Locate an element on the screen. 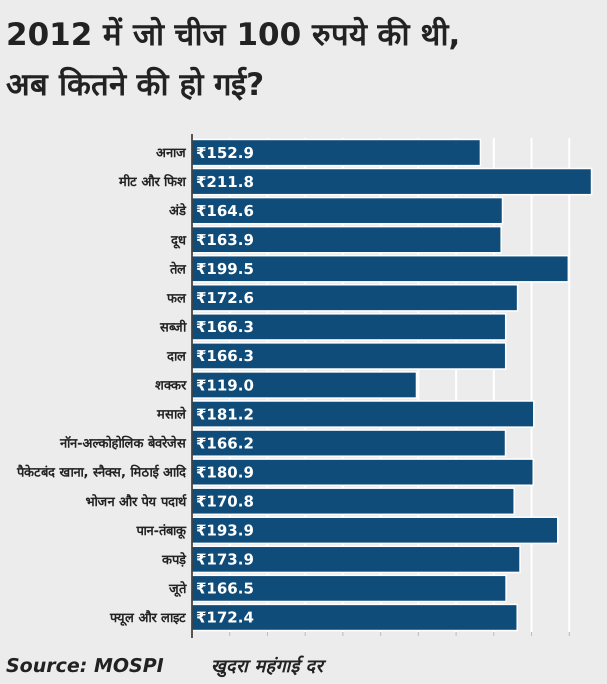 The image size is (607, 684). y-tick-label: कपड़े is located at coordinates (174, 560).